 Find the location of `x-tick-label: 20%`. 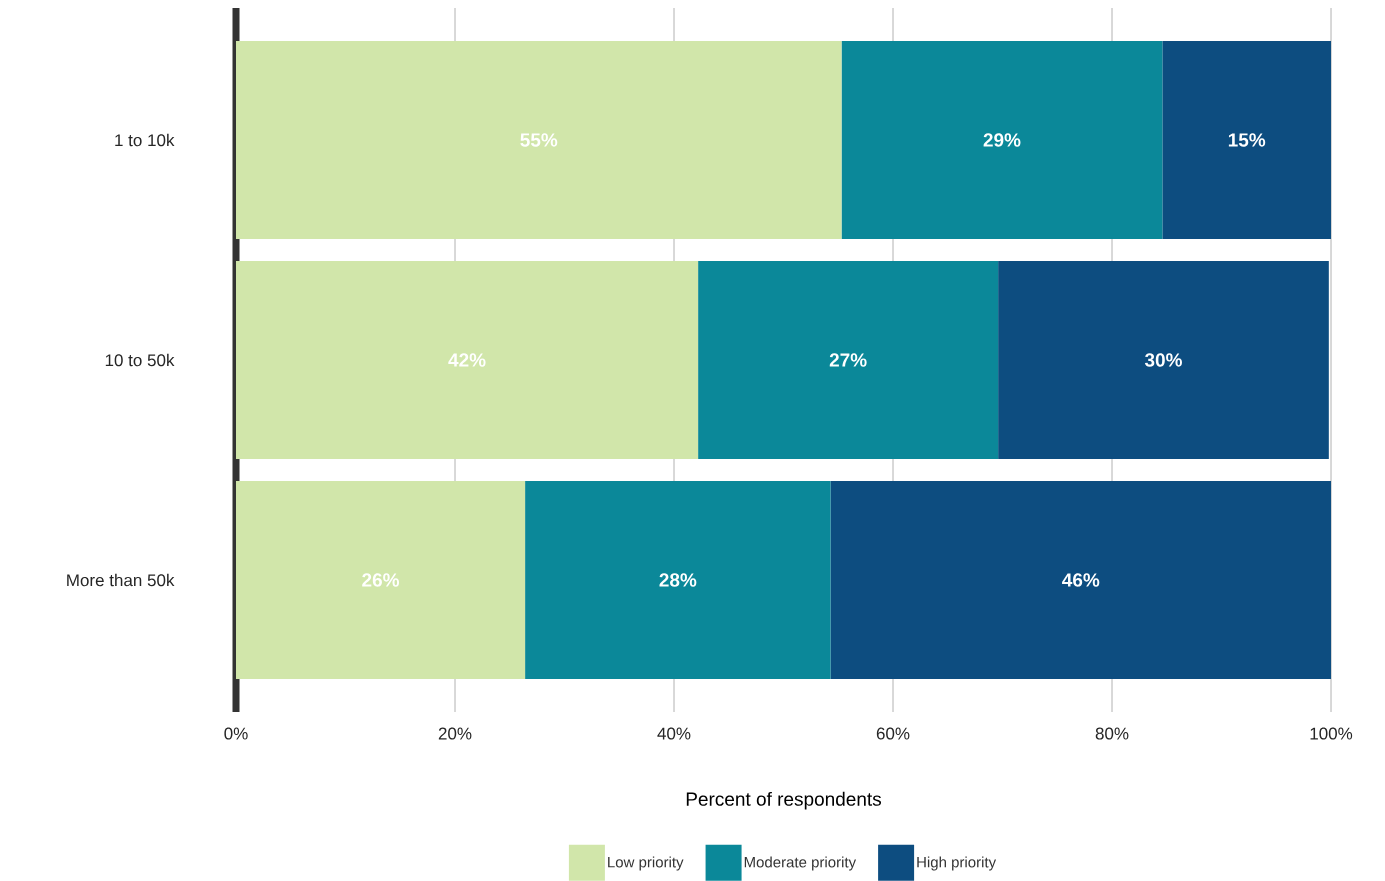

x-tick-label: 20% is located at coordinates (455, 733).